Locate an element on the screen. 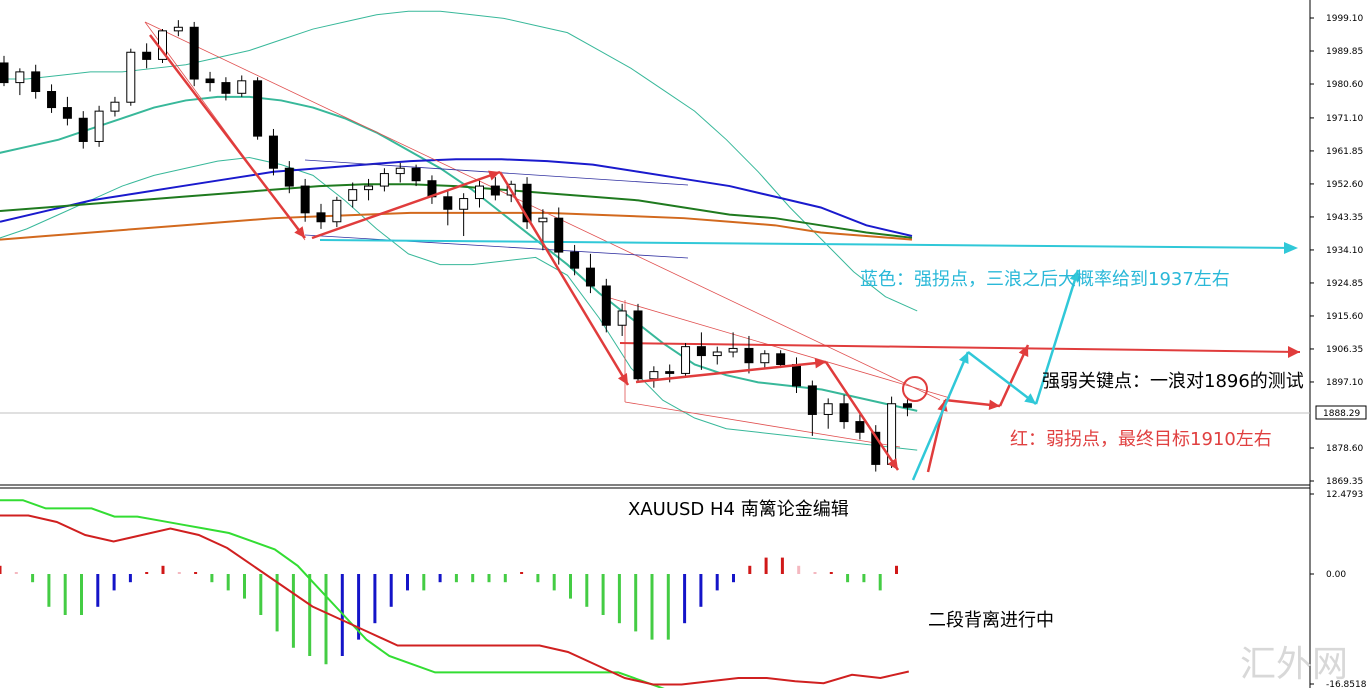  moving-averages is located at coordinates (456, 199).